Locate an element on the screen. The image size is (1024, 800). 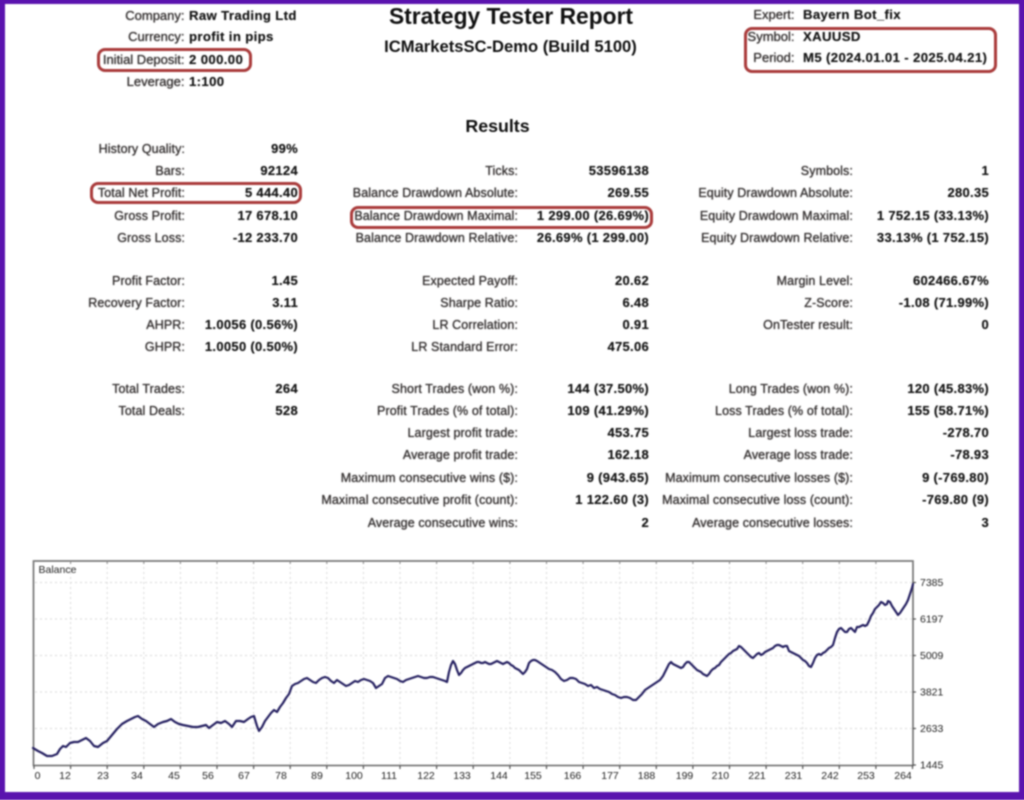
svg-text: 89 is located at coordinates (317, 776).